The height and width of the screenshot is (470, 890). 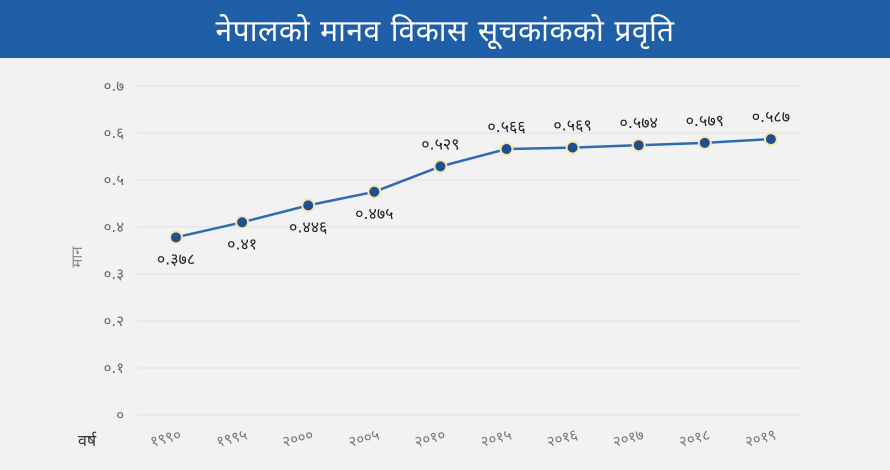 What do you see at coordinates (114, 86) in the screenshot?
I see `y-tick-label: ०.७` at bounding box center [114, 86].